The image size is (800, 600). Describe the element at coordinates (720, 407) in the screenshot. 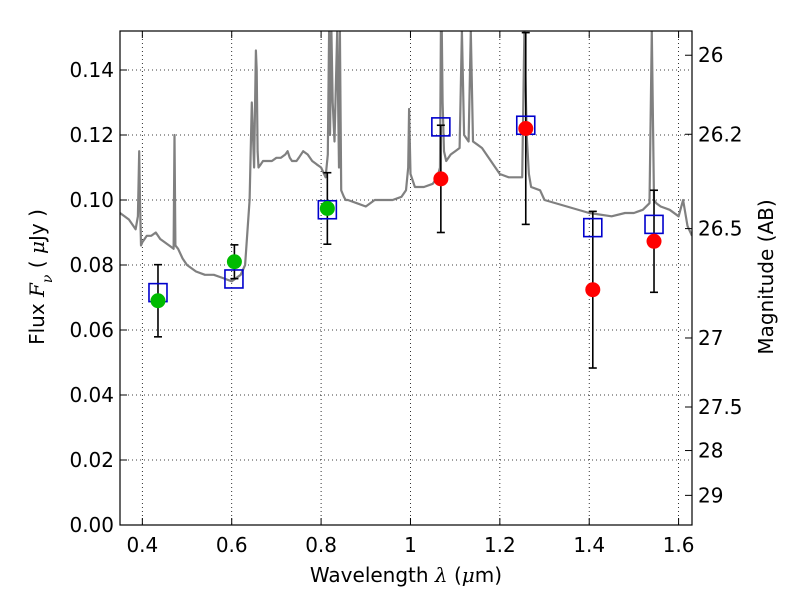

I see `y2-tick-label: 27.5` at that location.